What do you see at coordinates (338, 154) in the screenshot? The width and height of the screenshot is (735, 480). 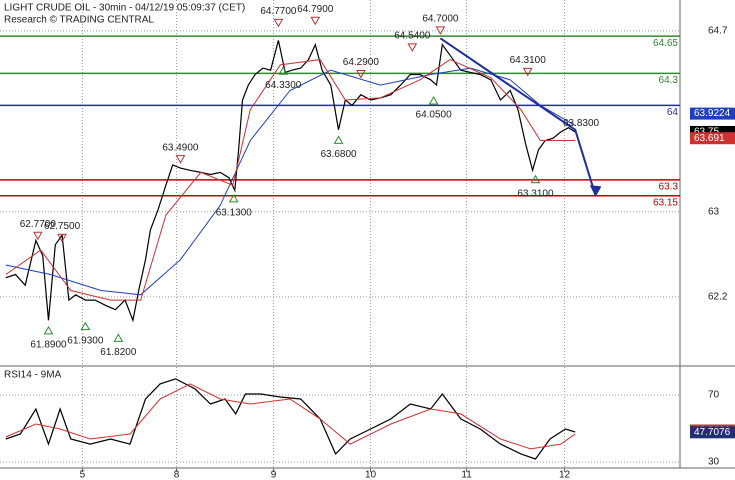 I see `low-label: 63.6800` at bounding box center [338, 154].